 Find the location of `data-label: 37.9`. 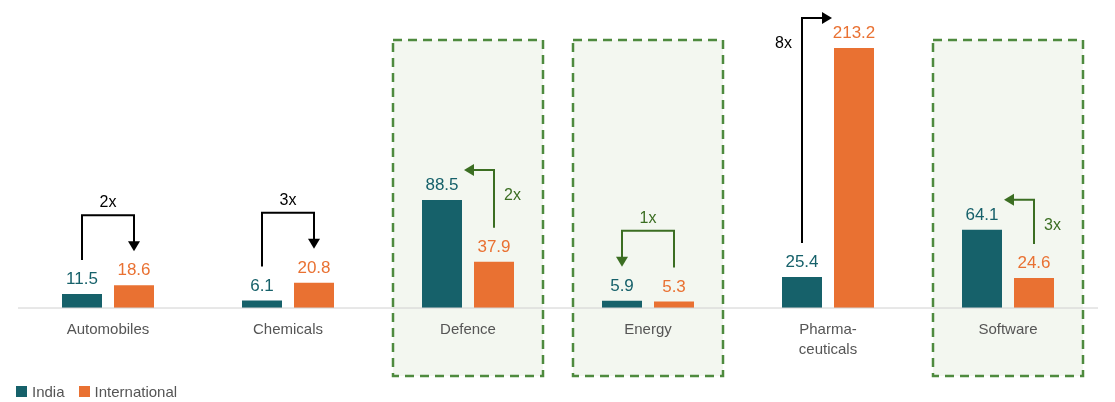

data-label: 37.9 is located at coordinates (494, 246).